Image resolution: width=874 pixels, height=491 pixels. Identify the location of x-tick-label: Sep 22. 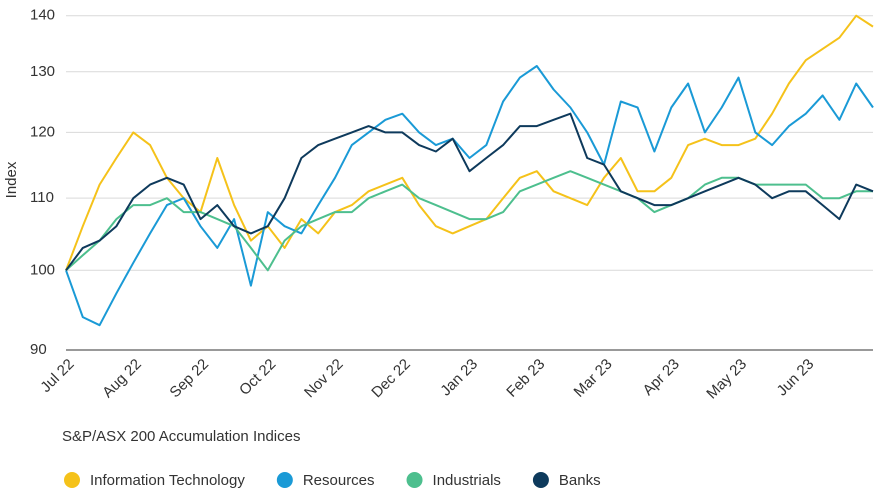
(189, 379).